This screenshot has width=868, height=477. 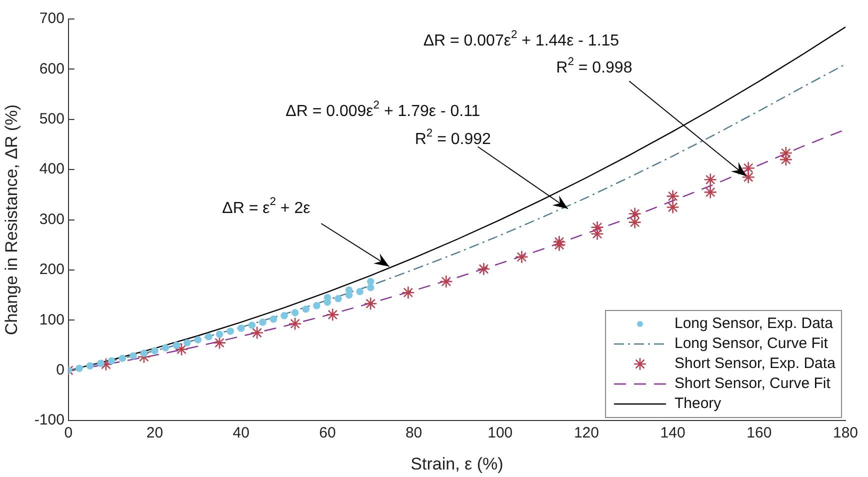 What do you see at coordinates (51, 69) in the screenshot?
I see `y-tick-label: 600` at bounding box center [51, 69].